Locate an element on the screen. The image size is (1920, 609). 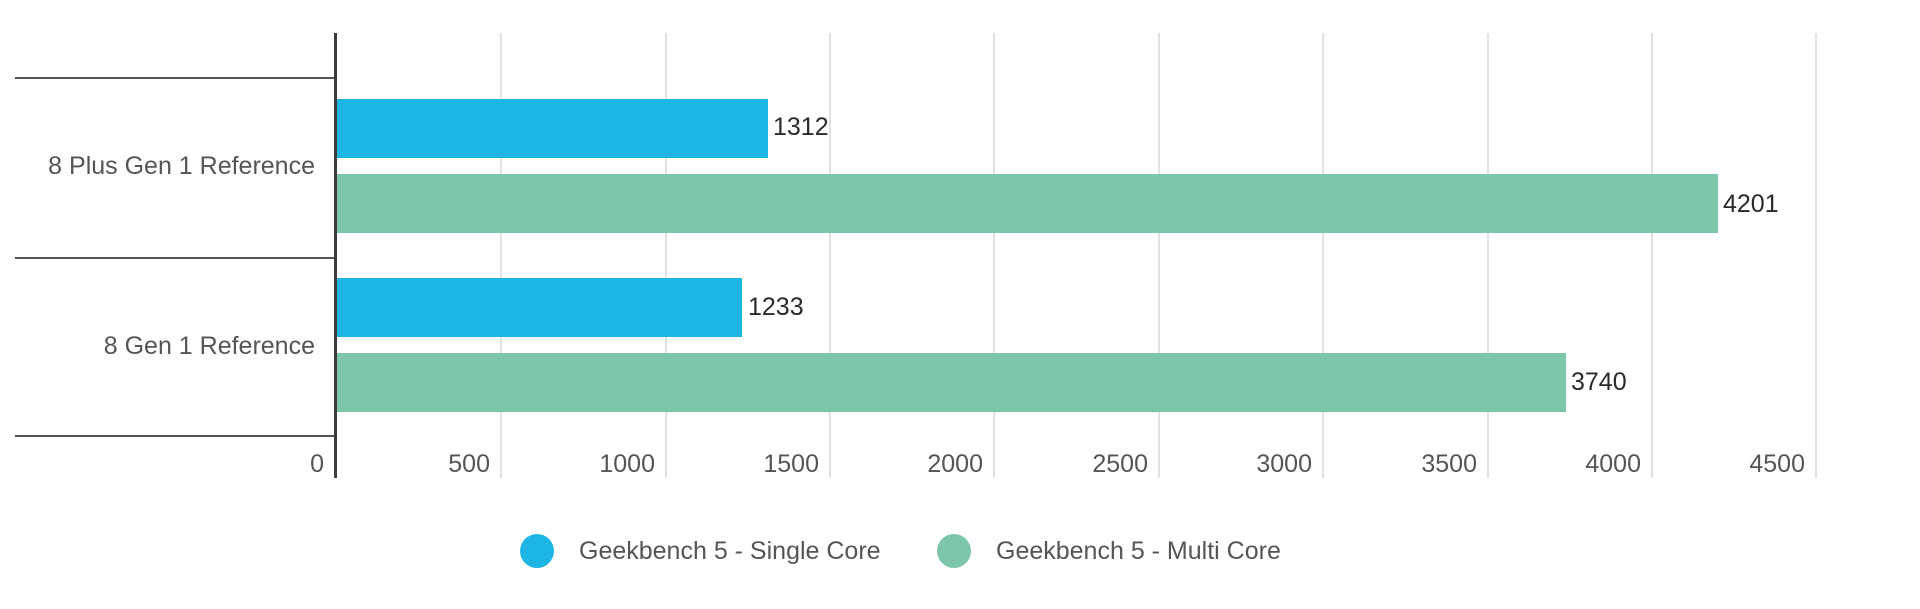
value-label: 3740 is located at coordinates (1599, 382).